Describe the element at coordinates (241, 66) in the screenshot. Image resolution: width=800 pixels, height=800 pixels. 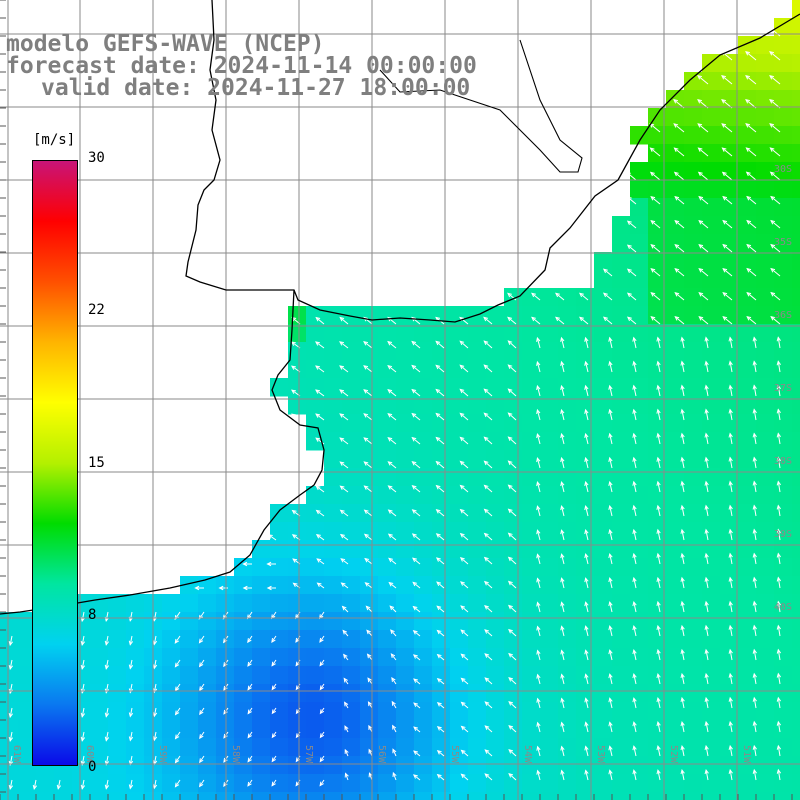
I see `title-forecast-date: forecast date: 2024-11-14 00:00:00` at that location.